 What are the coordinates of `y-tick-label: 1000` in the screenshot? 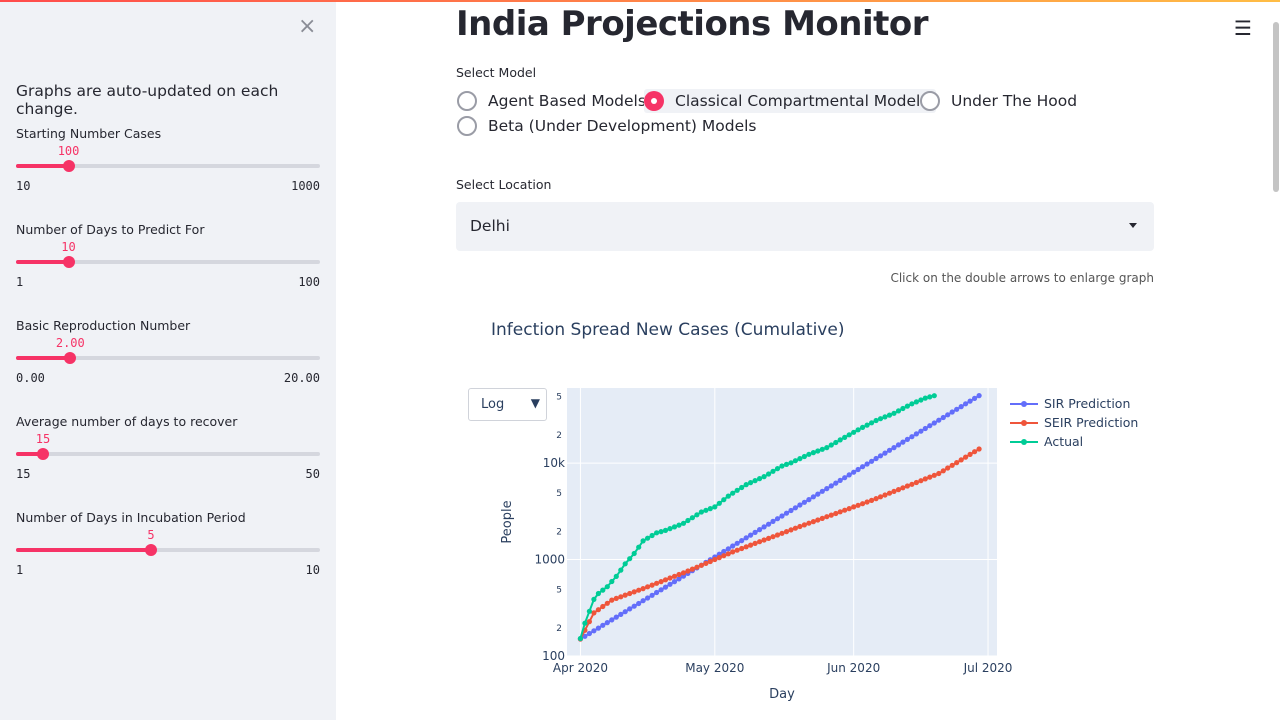 It's located at (549, 560).